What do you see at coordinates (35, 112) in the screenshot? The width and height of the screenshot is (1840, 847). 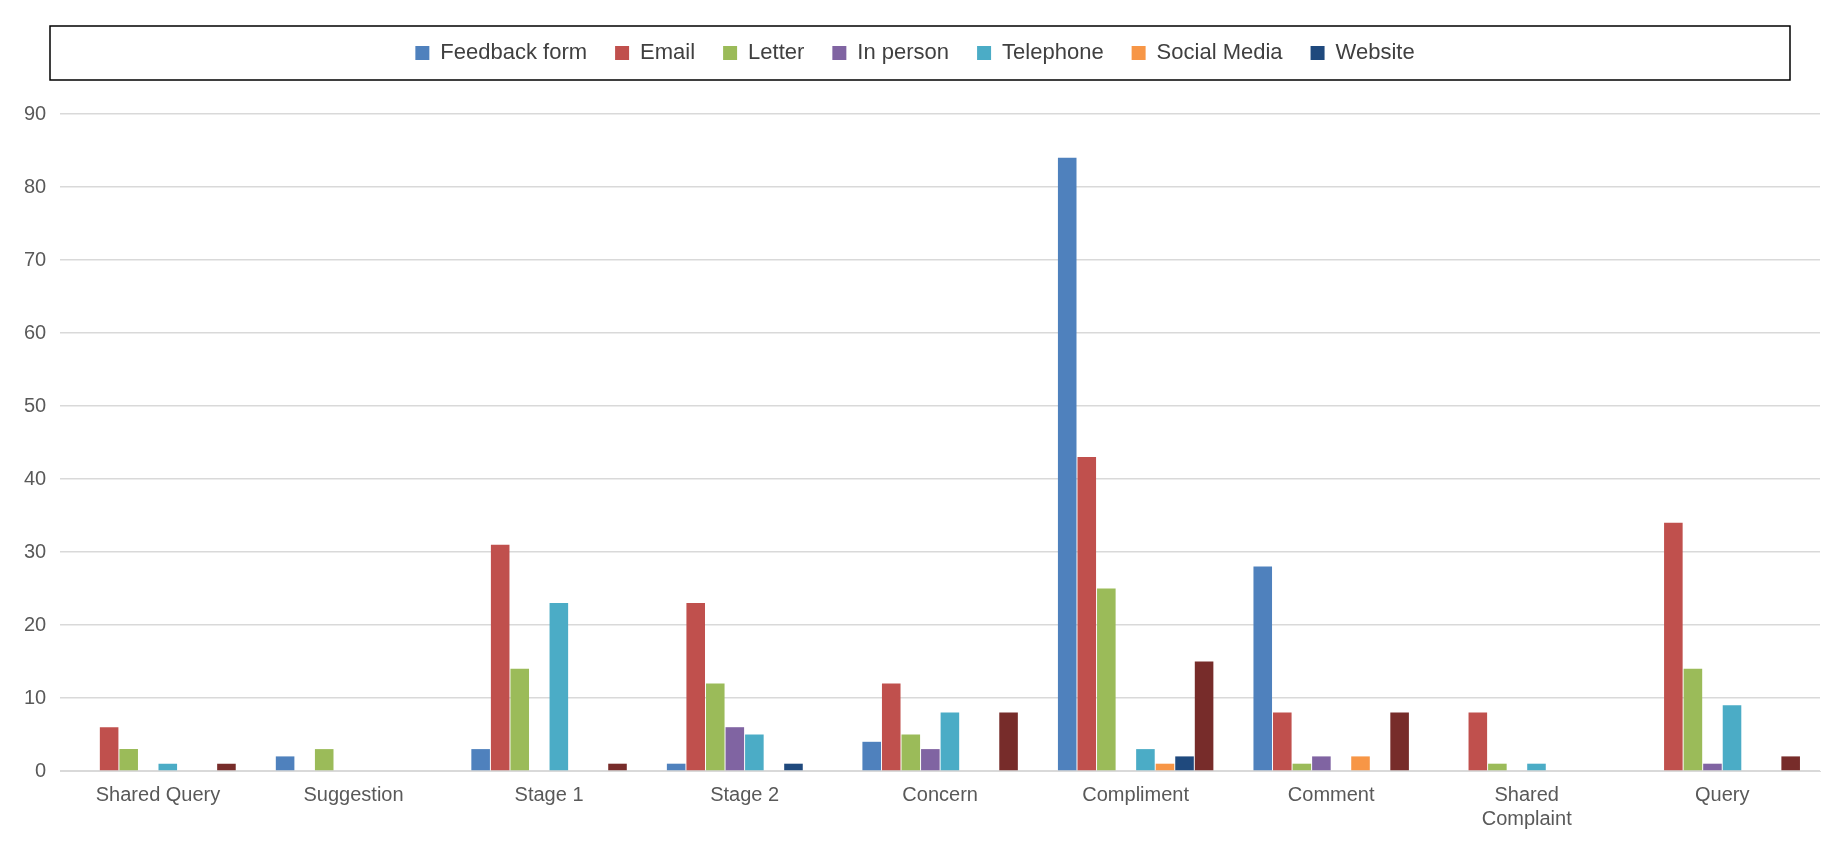 I see `y-tick-label: 90` at bounding box center [35, 112].